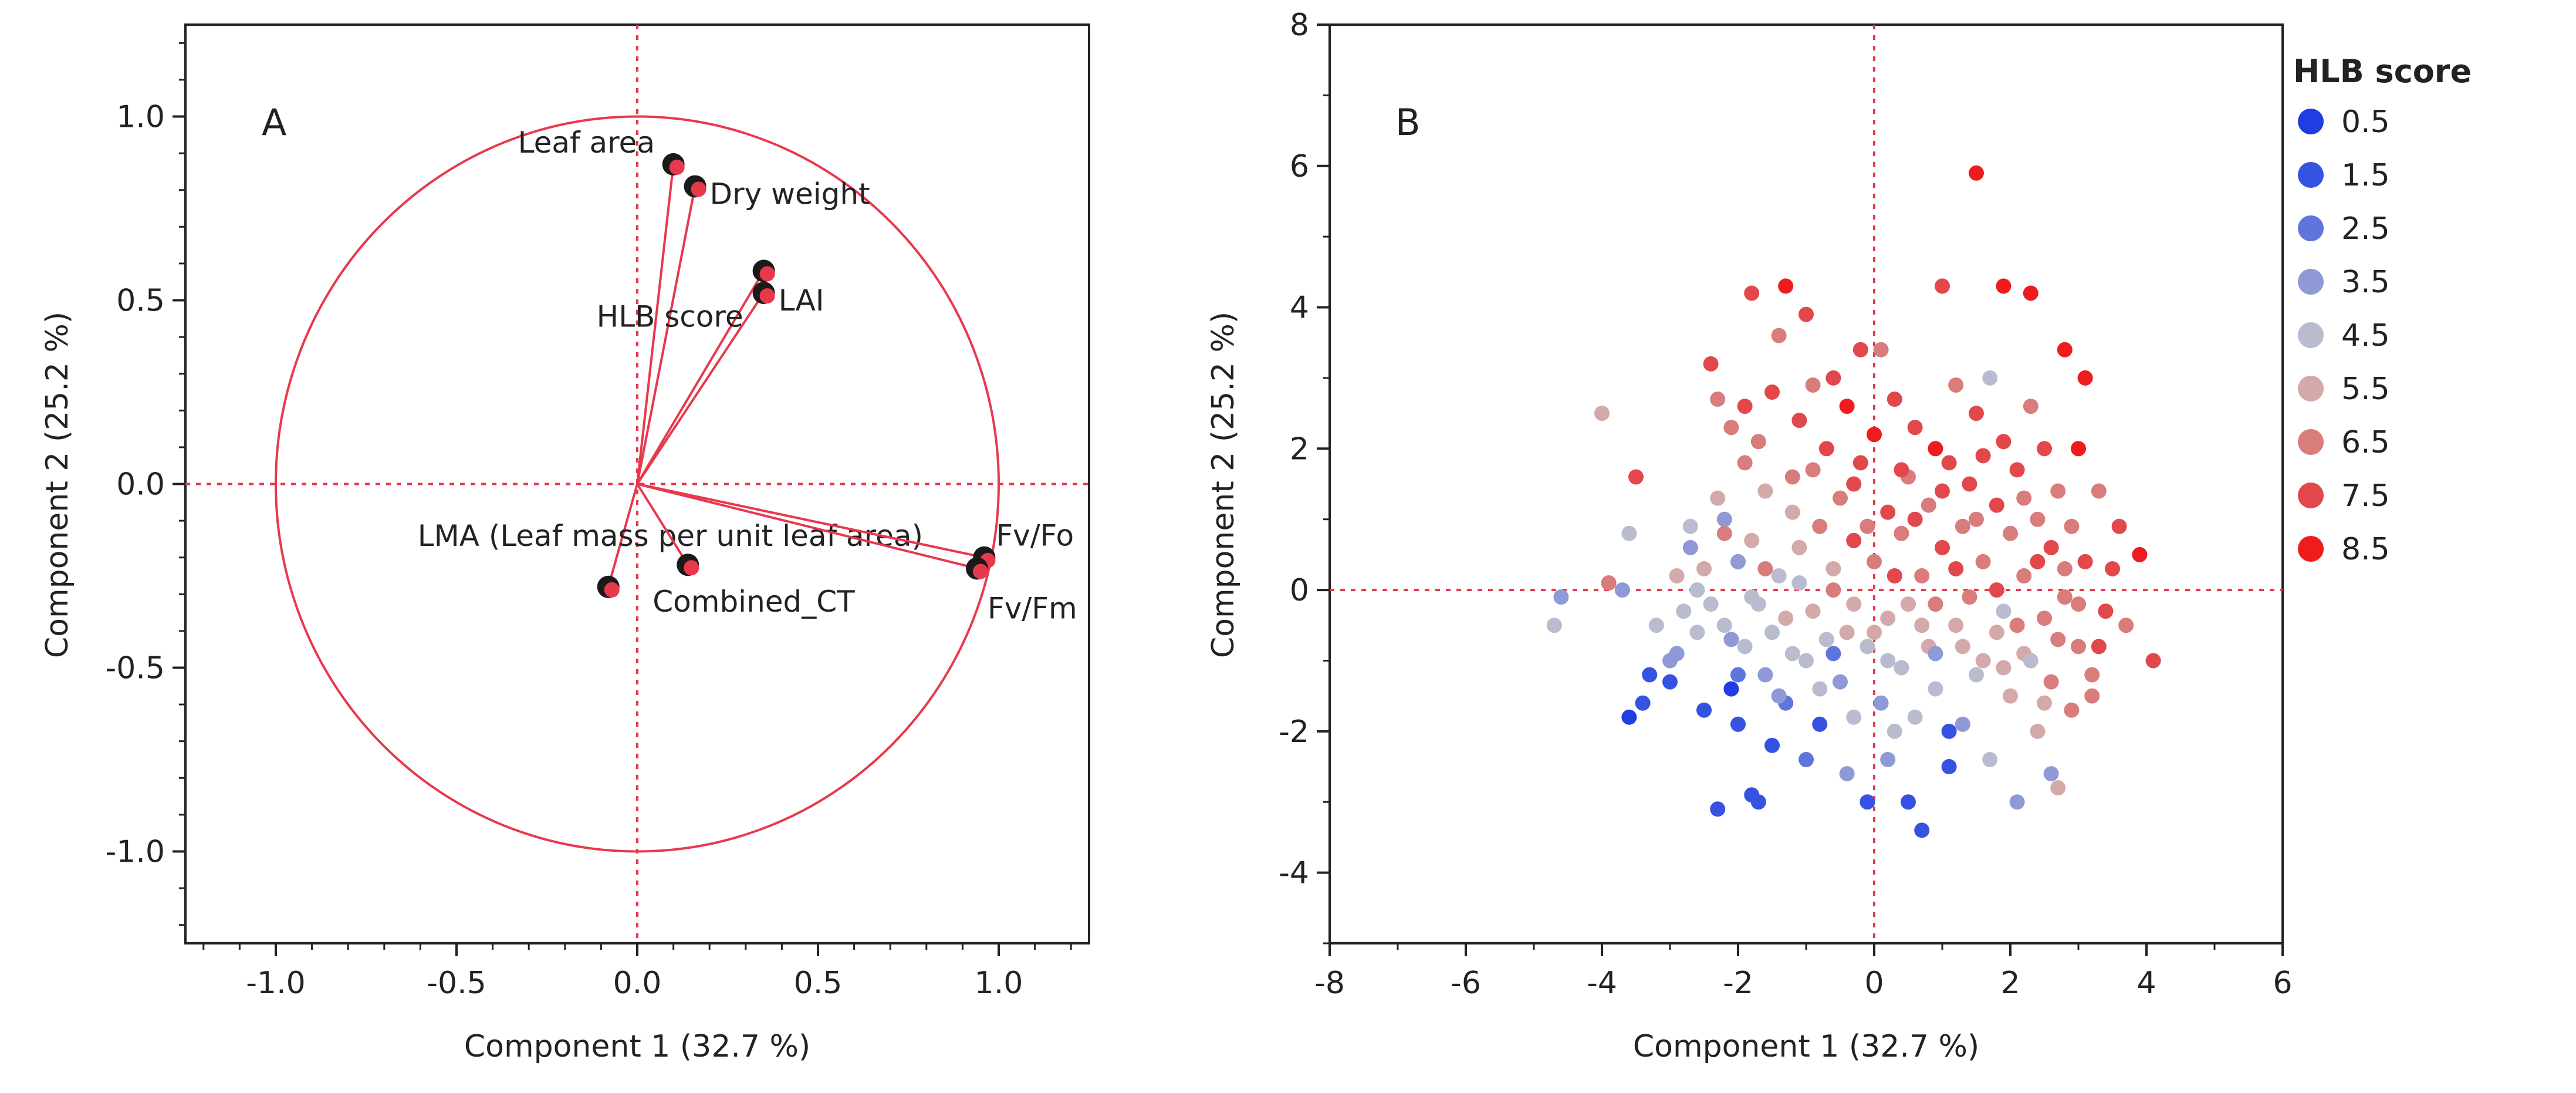  What do you see at coordinates (1299, 449) in the screenshot?
I see `panel-b-y-tick-label: 2` at bounding box center [1299, 449].